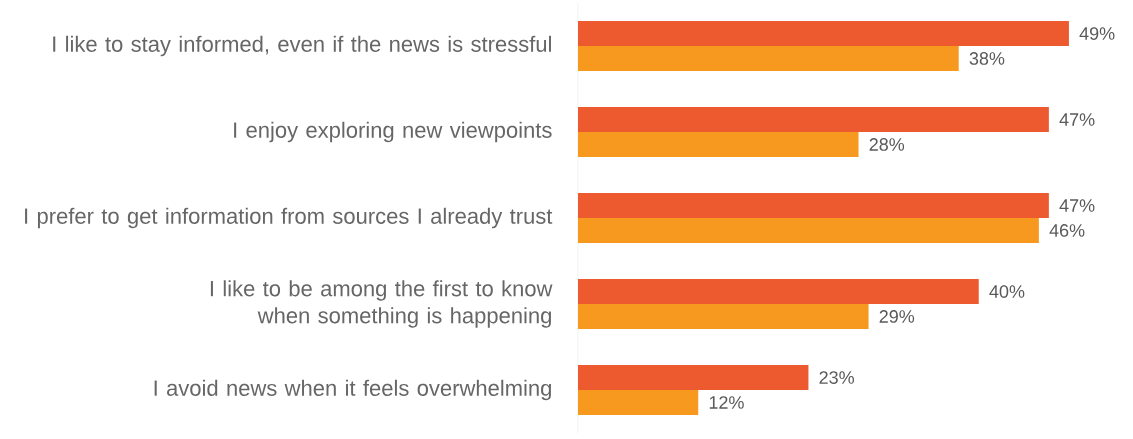  Describe the element at coordinates (1067, 230) in the screenshot. I see `data-label: 46%` at that location.